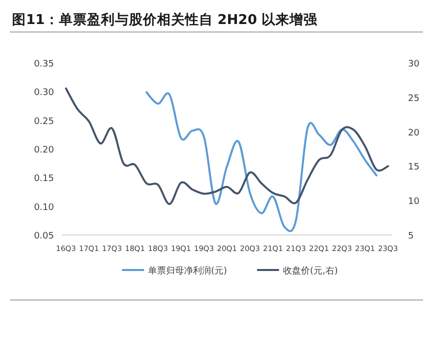  What do you see at coordinates (414, 133) in the screenshot?
I see `y2-tick-label: 20` at bounding box center [414, 133].